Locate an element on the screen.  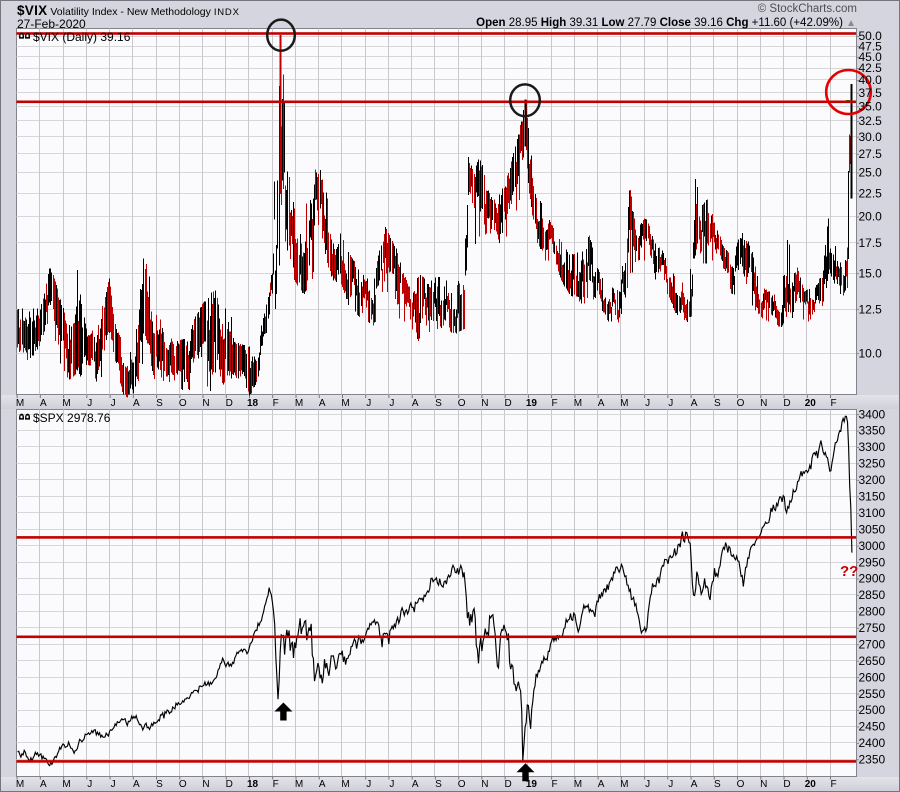
svg-text: 2850 is located at coordinates (872, 595).